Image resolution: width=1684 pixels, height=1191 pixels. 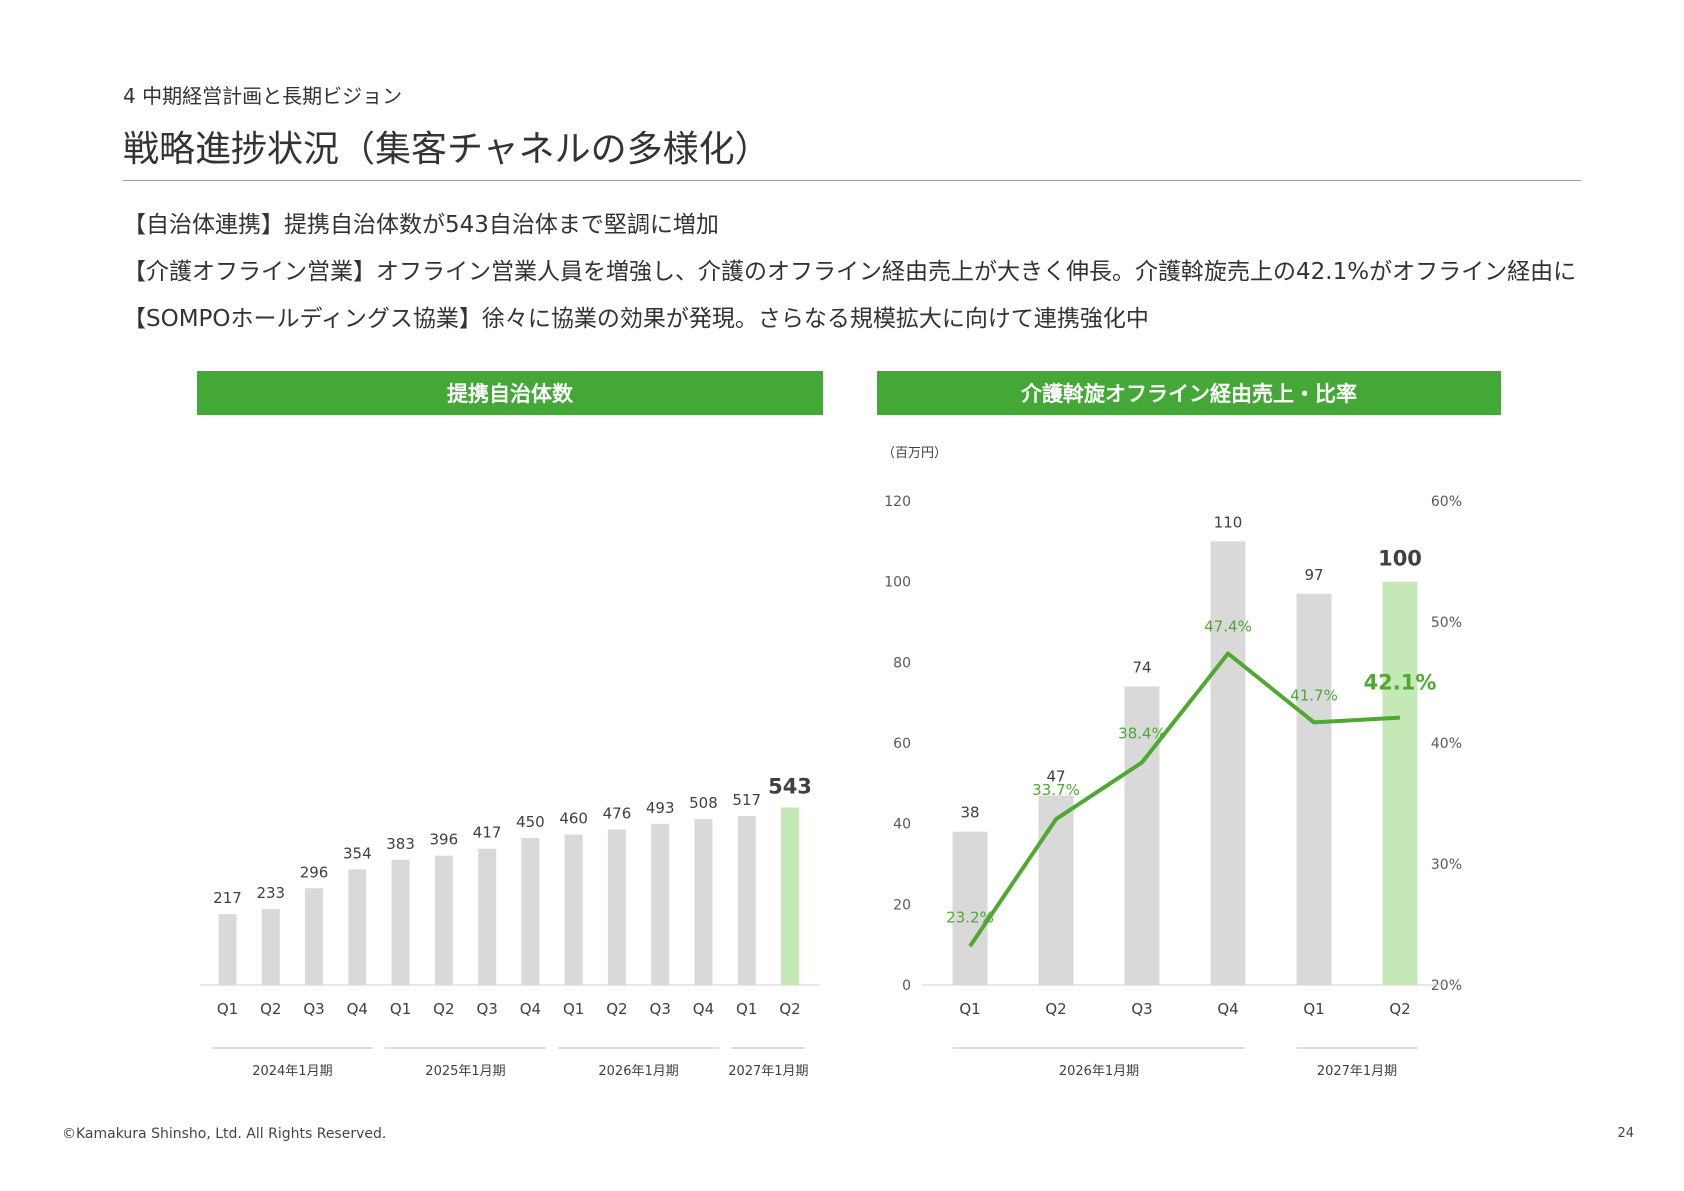 I want to click on chart2-ratio-label: 33.7%, so click(x=1056, y=790).